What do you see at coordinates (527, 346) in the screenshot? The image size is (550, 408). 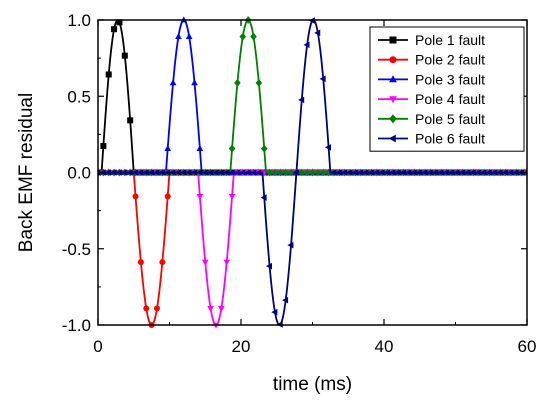 I see `x-tick-label: 60` at bounding box center [527, 346].